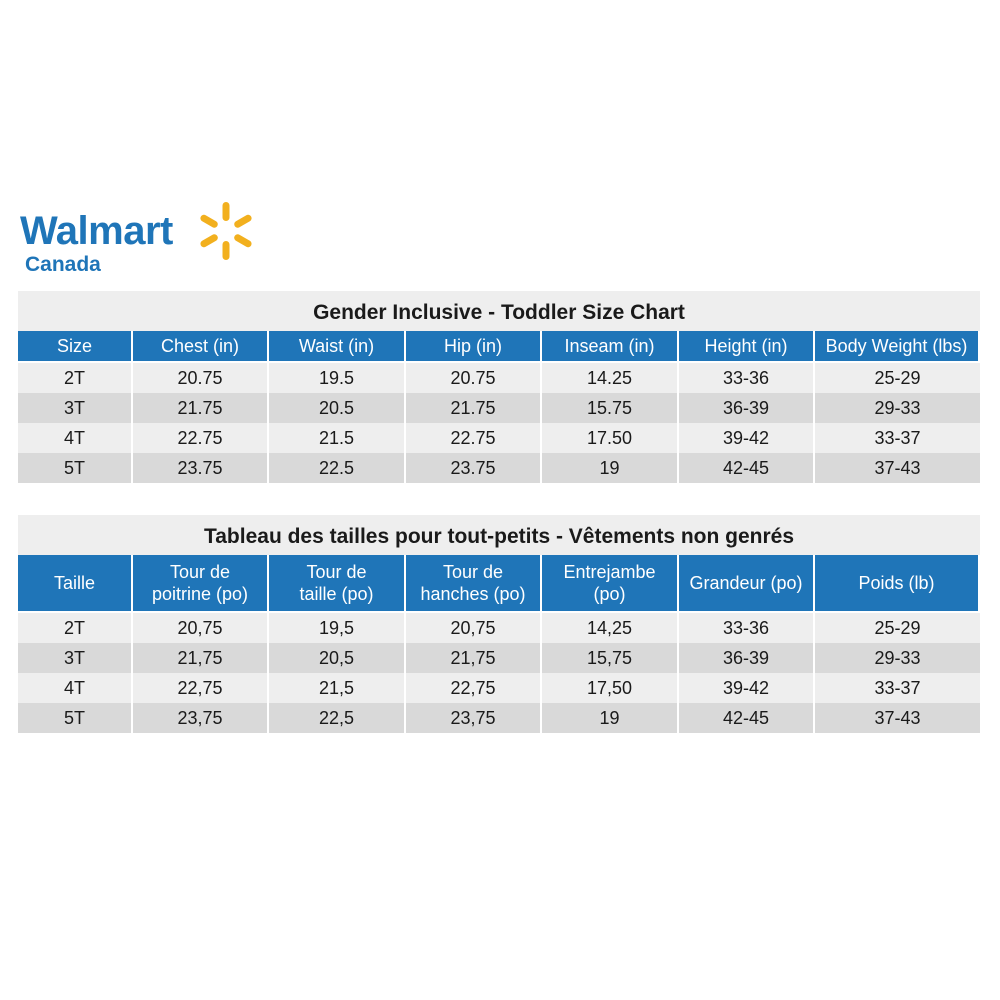 This screenshot has height=1000, width=1000. What do you see at coordinates (610, 408) in the screenshot?
I see `table-cell: 15.75` at bounding box center [610, 408].